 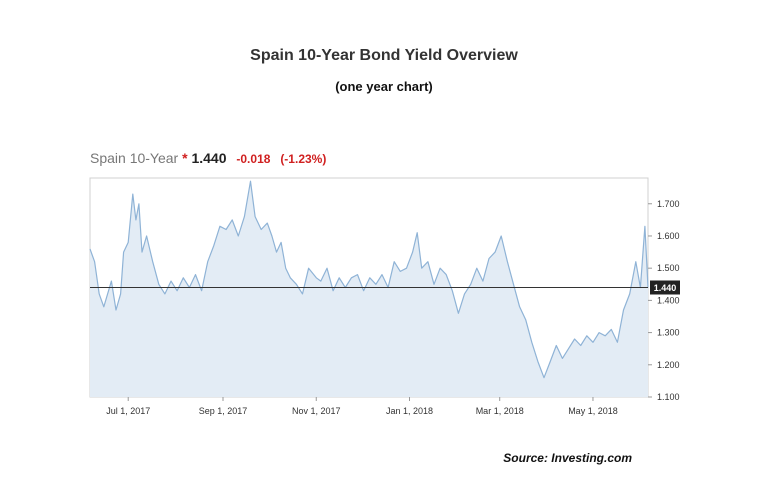 I want to click on y-tick-label: 1.100, so click(x=668, y=397).